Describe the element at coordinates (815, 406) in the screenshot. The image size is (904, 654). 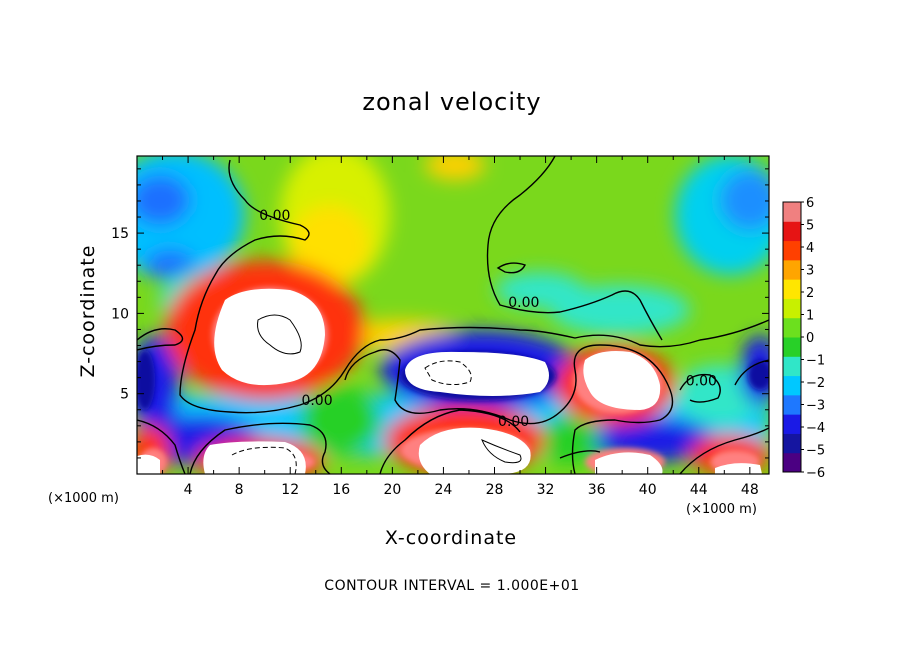
I see `colorbar-tick-label: −3` at that location.